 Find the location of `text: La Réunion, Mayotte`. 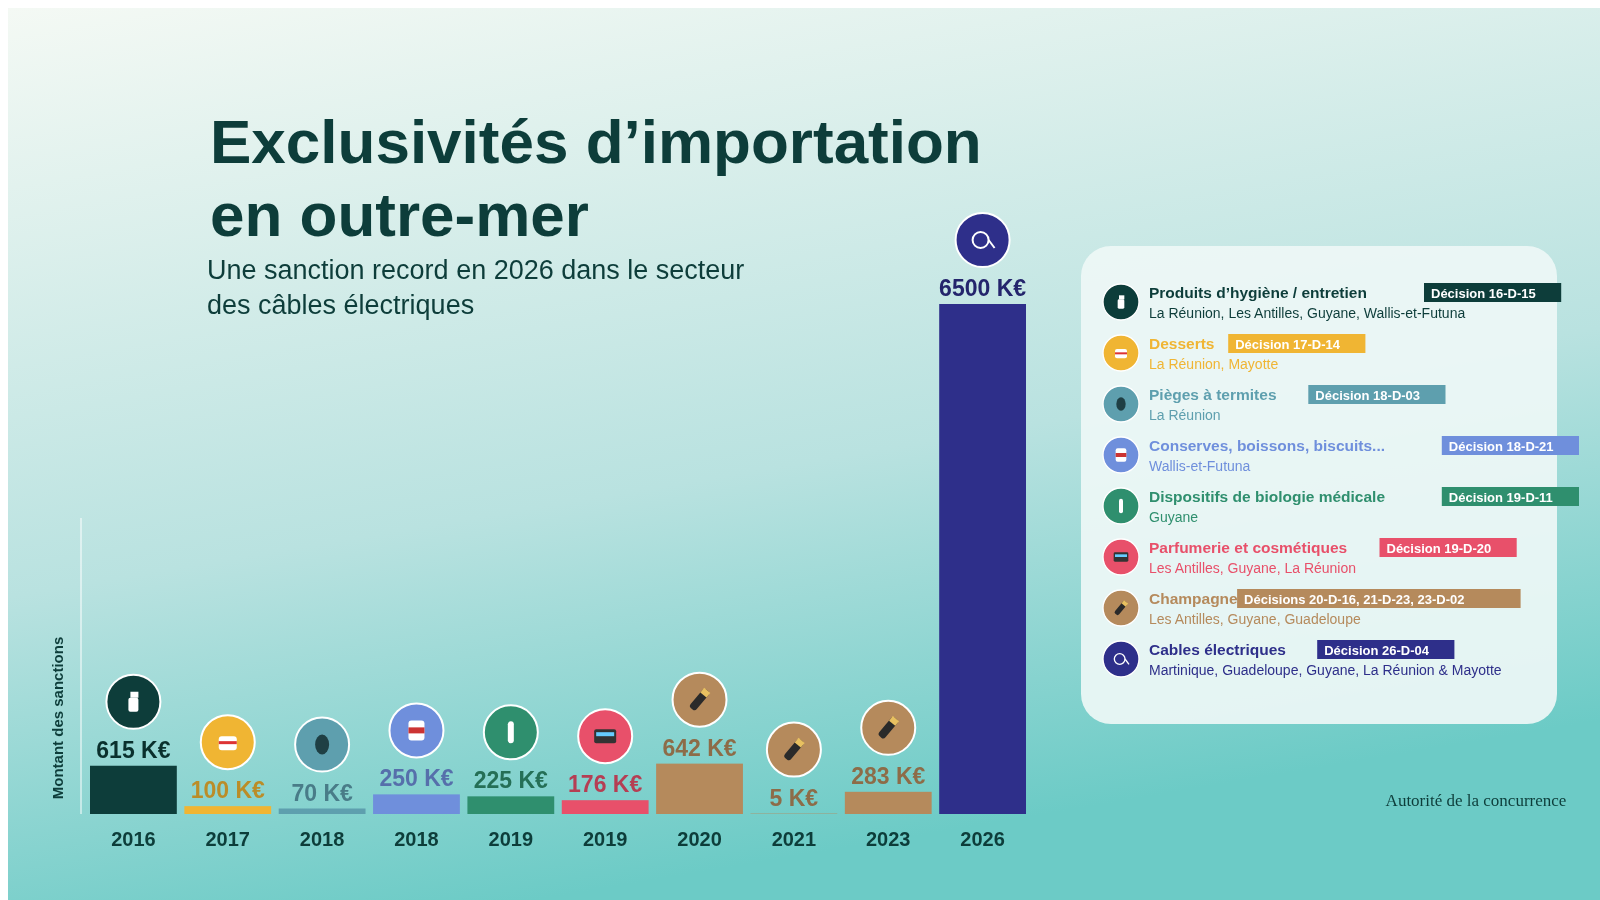

text: La Réunion, Mayotte is located at coordinates (1214, 364).